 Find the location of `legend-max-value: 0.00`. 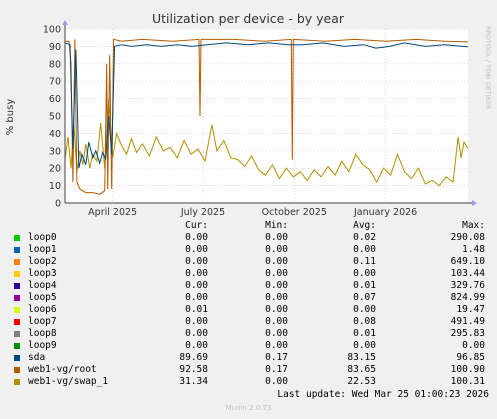

legend-max-value: 0.00 is located at coordinates (473, 345).